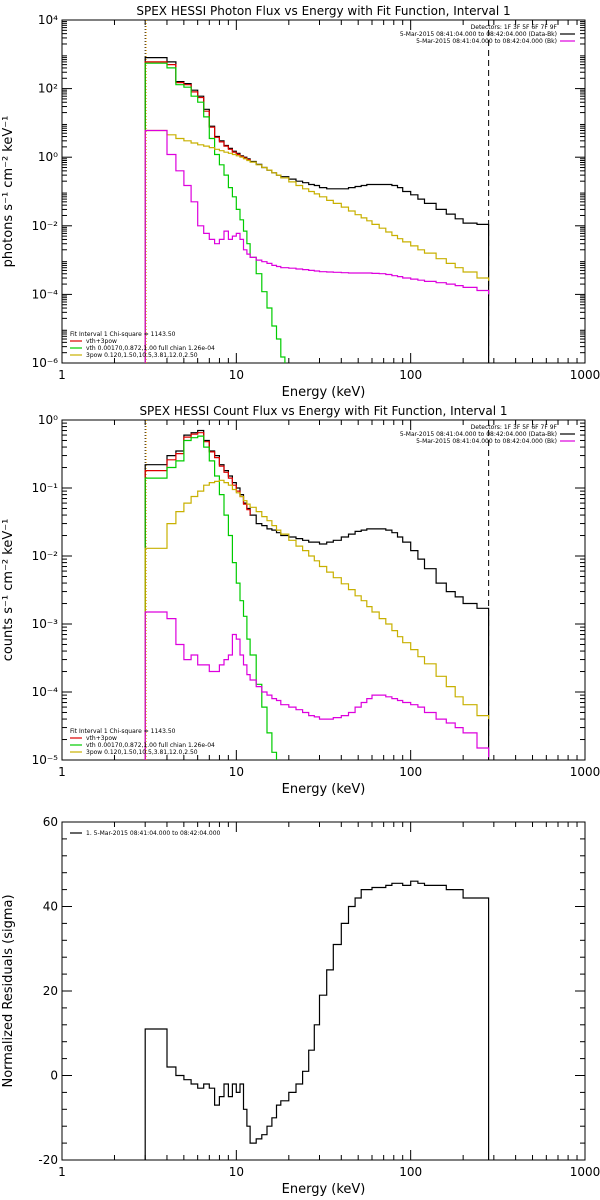 This screenshot has height=1200, width=600. Describe the element at coordinates (50, 991) in the screenshot. I see `y-tick-label: 20` at that location.